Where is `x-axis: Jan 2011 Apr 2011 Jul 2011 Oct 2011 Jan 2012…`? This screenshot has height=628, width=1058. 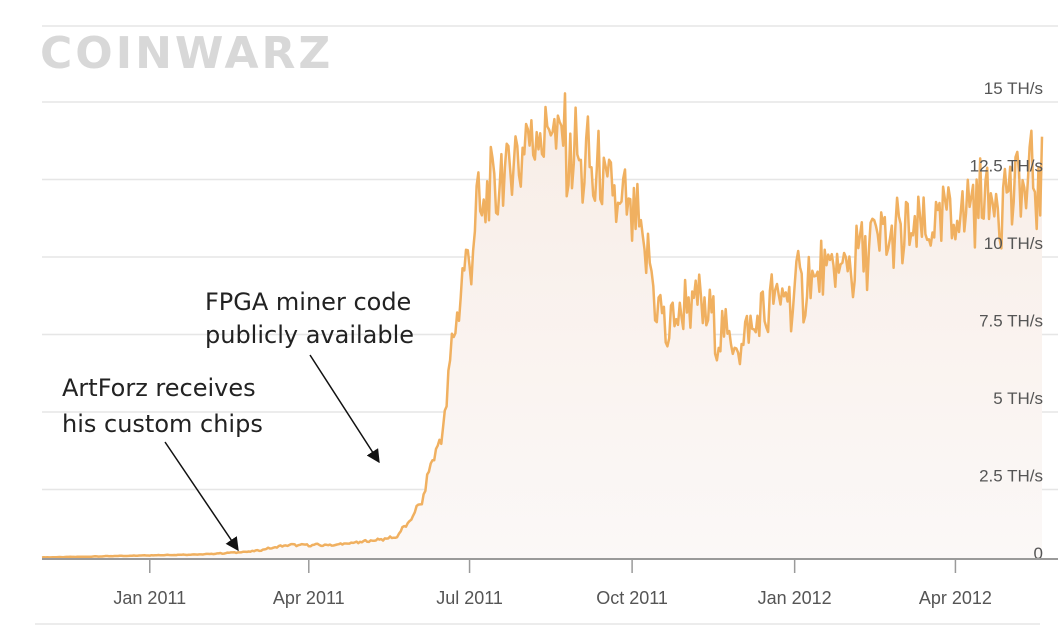 x-axis: Jan 2011 Apr 2011 Jul 2011 Oct 2011 Jan 2012… is located at coordinates (546, 591).